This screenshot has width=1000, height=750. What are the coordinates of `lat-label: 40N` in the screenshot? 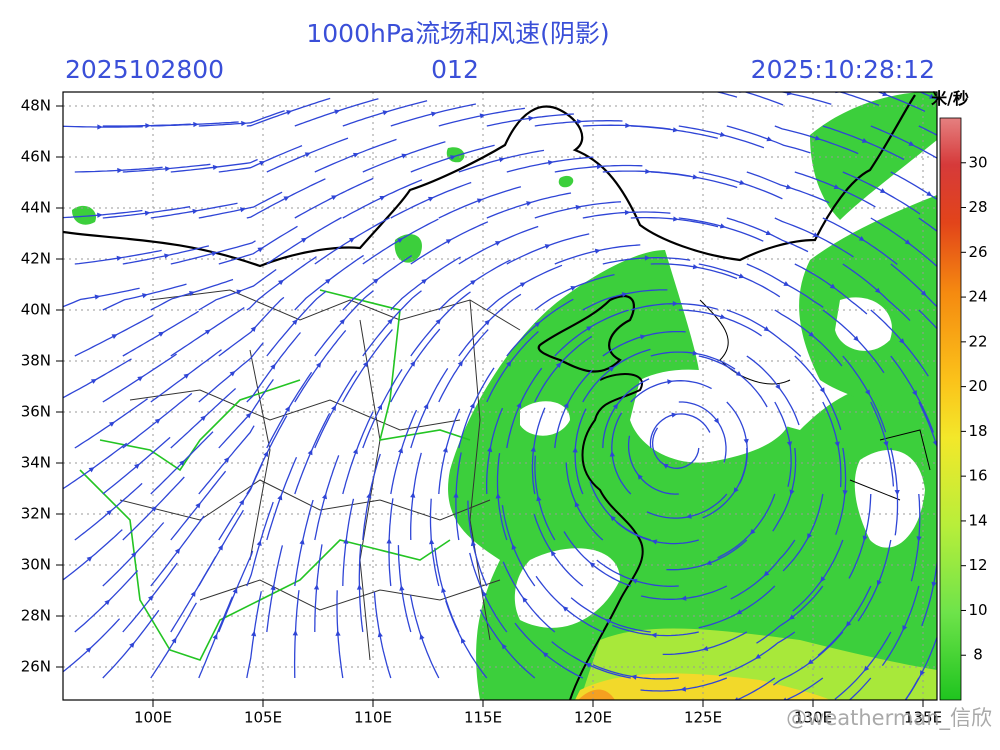 It's located at (36, 310).